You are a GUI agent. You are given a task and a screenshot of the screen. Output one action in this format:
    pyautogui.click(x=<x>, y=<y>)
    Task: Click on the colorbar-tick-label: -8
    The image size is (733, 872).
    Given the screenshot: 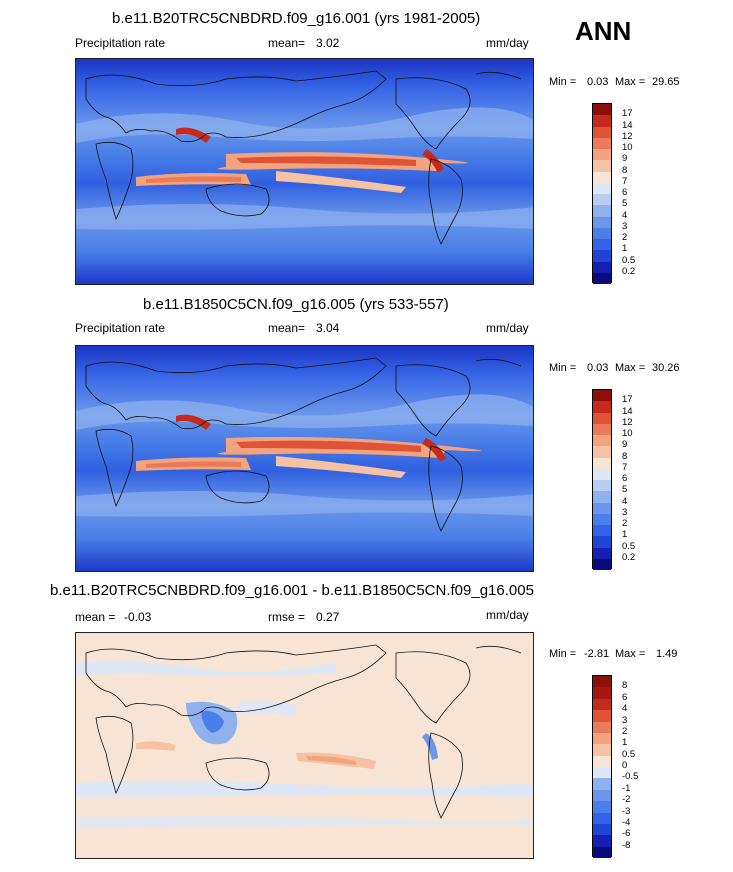 What is the action you would take?
    pyautogui.click(x=626, y=845)
    